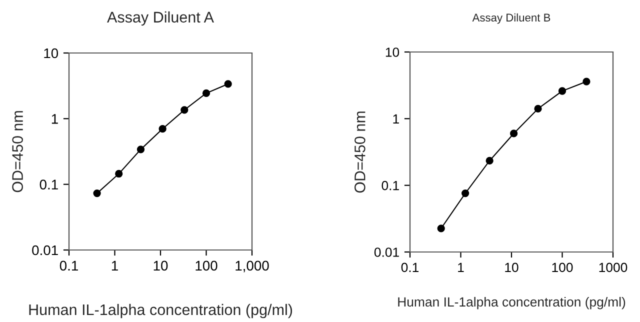 This screenshot has width=640, height=322. Describe the element at coordinates (160, 18) in the screenshot. I see `chart-title: Assay Diluent A` at that location.